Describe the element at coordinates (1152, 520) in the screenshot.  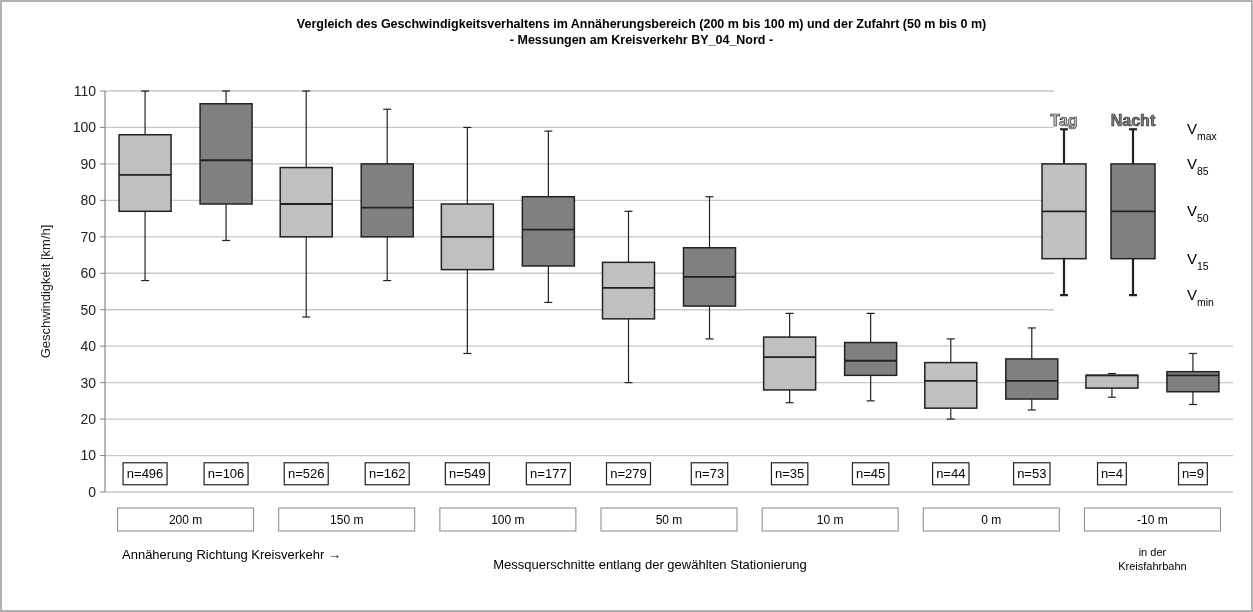
I see `x-tick-label: -10 m` at that location.